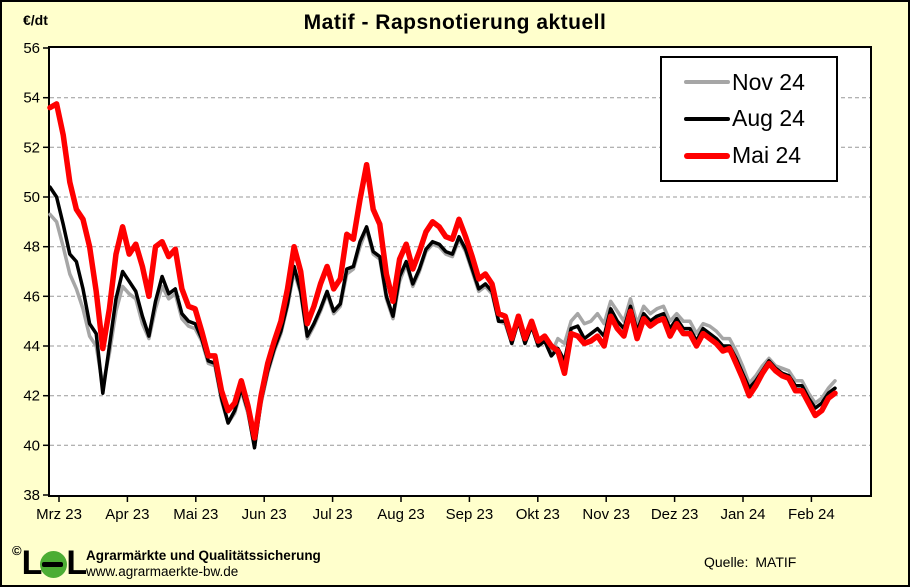 This screenshot has width=910, height=587. I want to click on y-tick-label: 42, so click(31, 396).